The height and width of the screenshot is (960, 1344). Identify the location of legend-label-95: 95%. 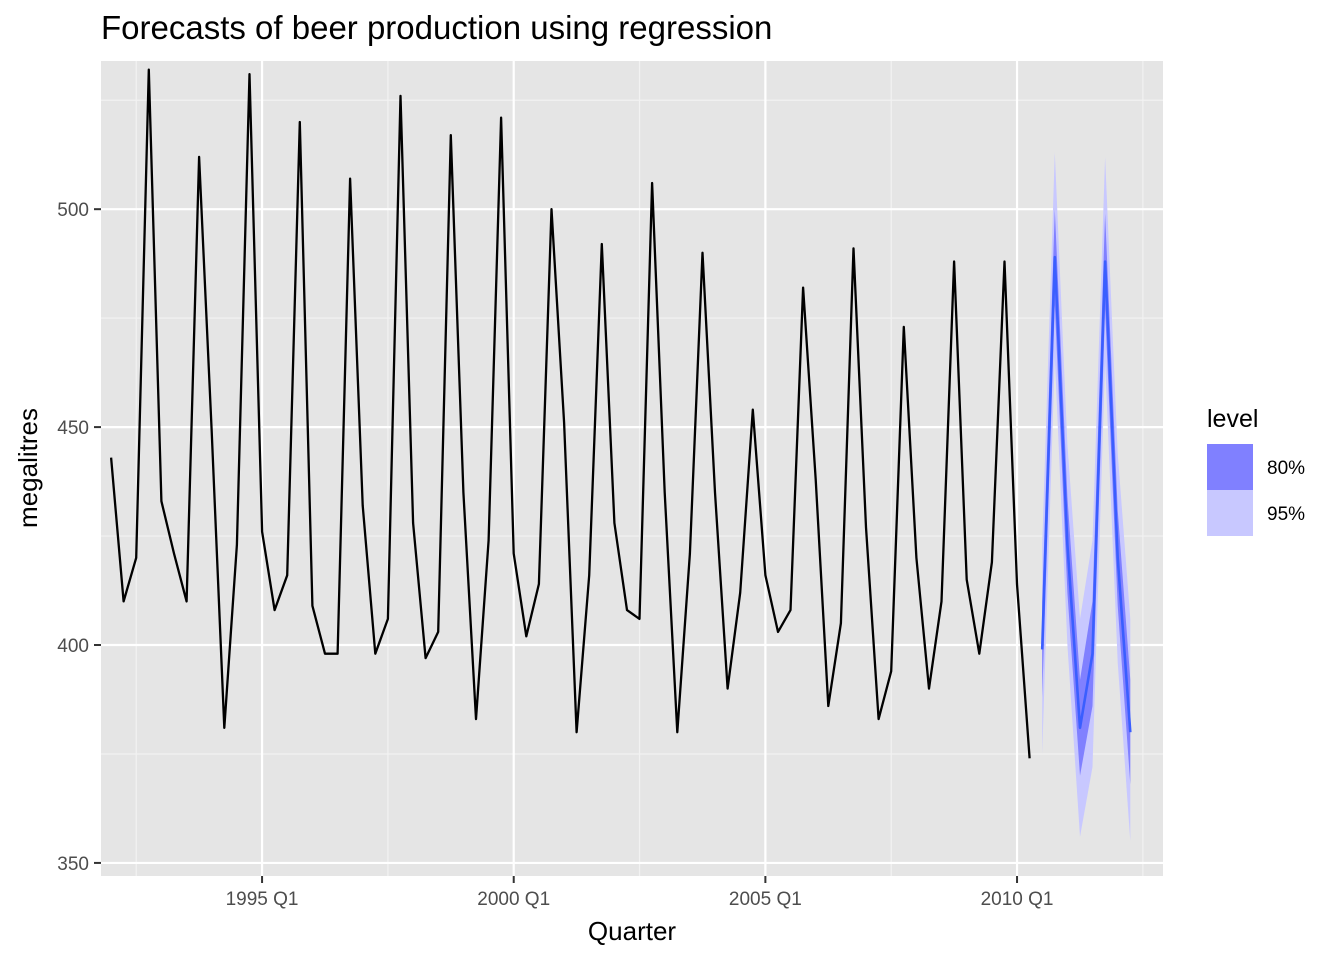
(1286, 514).